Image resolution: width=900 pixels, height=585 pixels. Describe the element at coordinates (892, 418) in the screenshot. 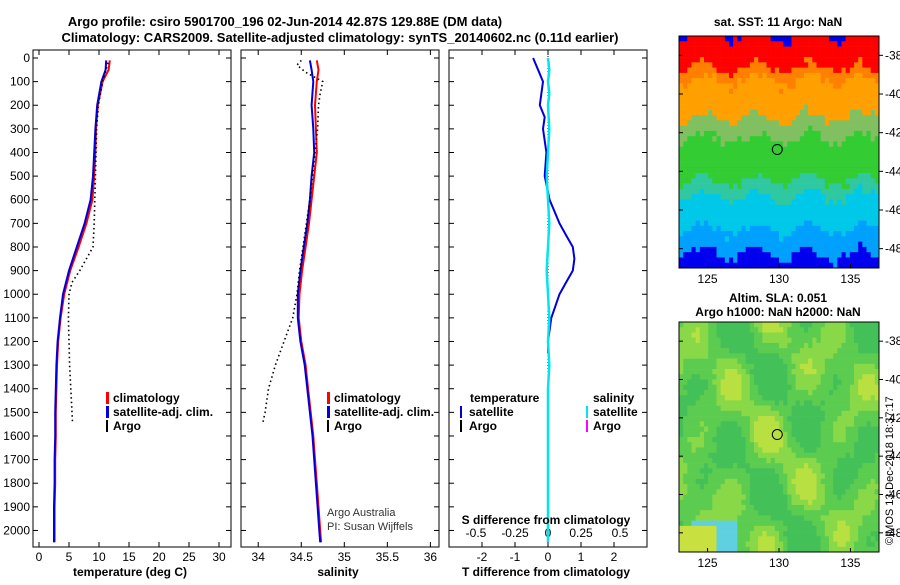

I see `map-y-tick-label: -42` at that location.